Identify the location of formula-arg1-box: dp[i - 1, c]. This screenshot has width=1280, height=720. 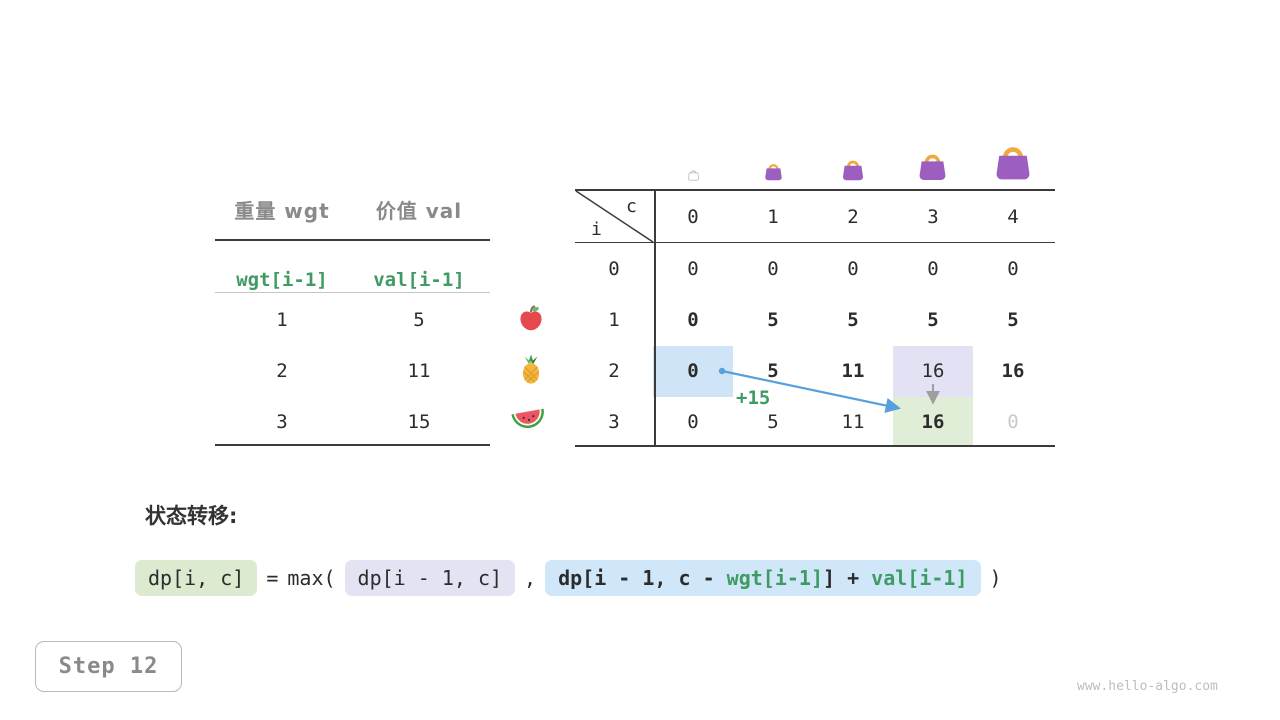
(430, 578).